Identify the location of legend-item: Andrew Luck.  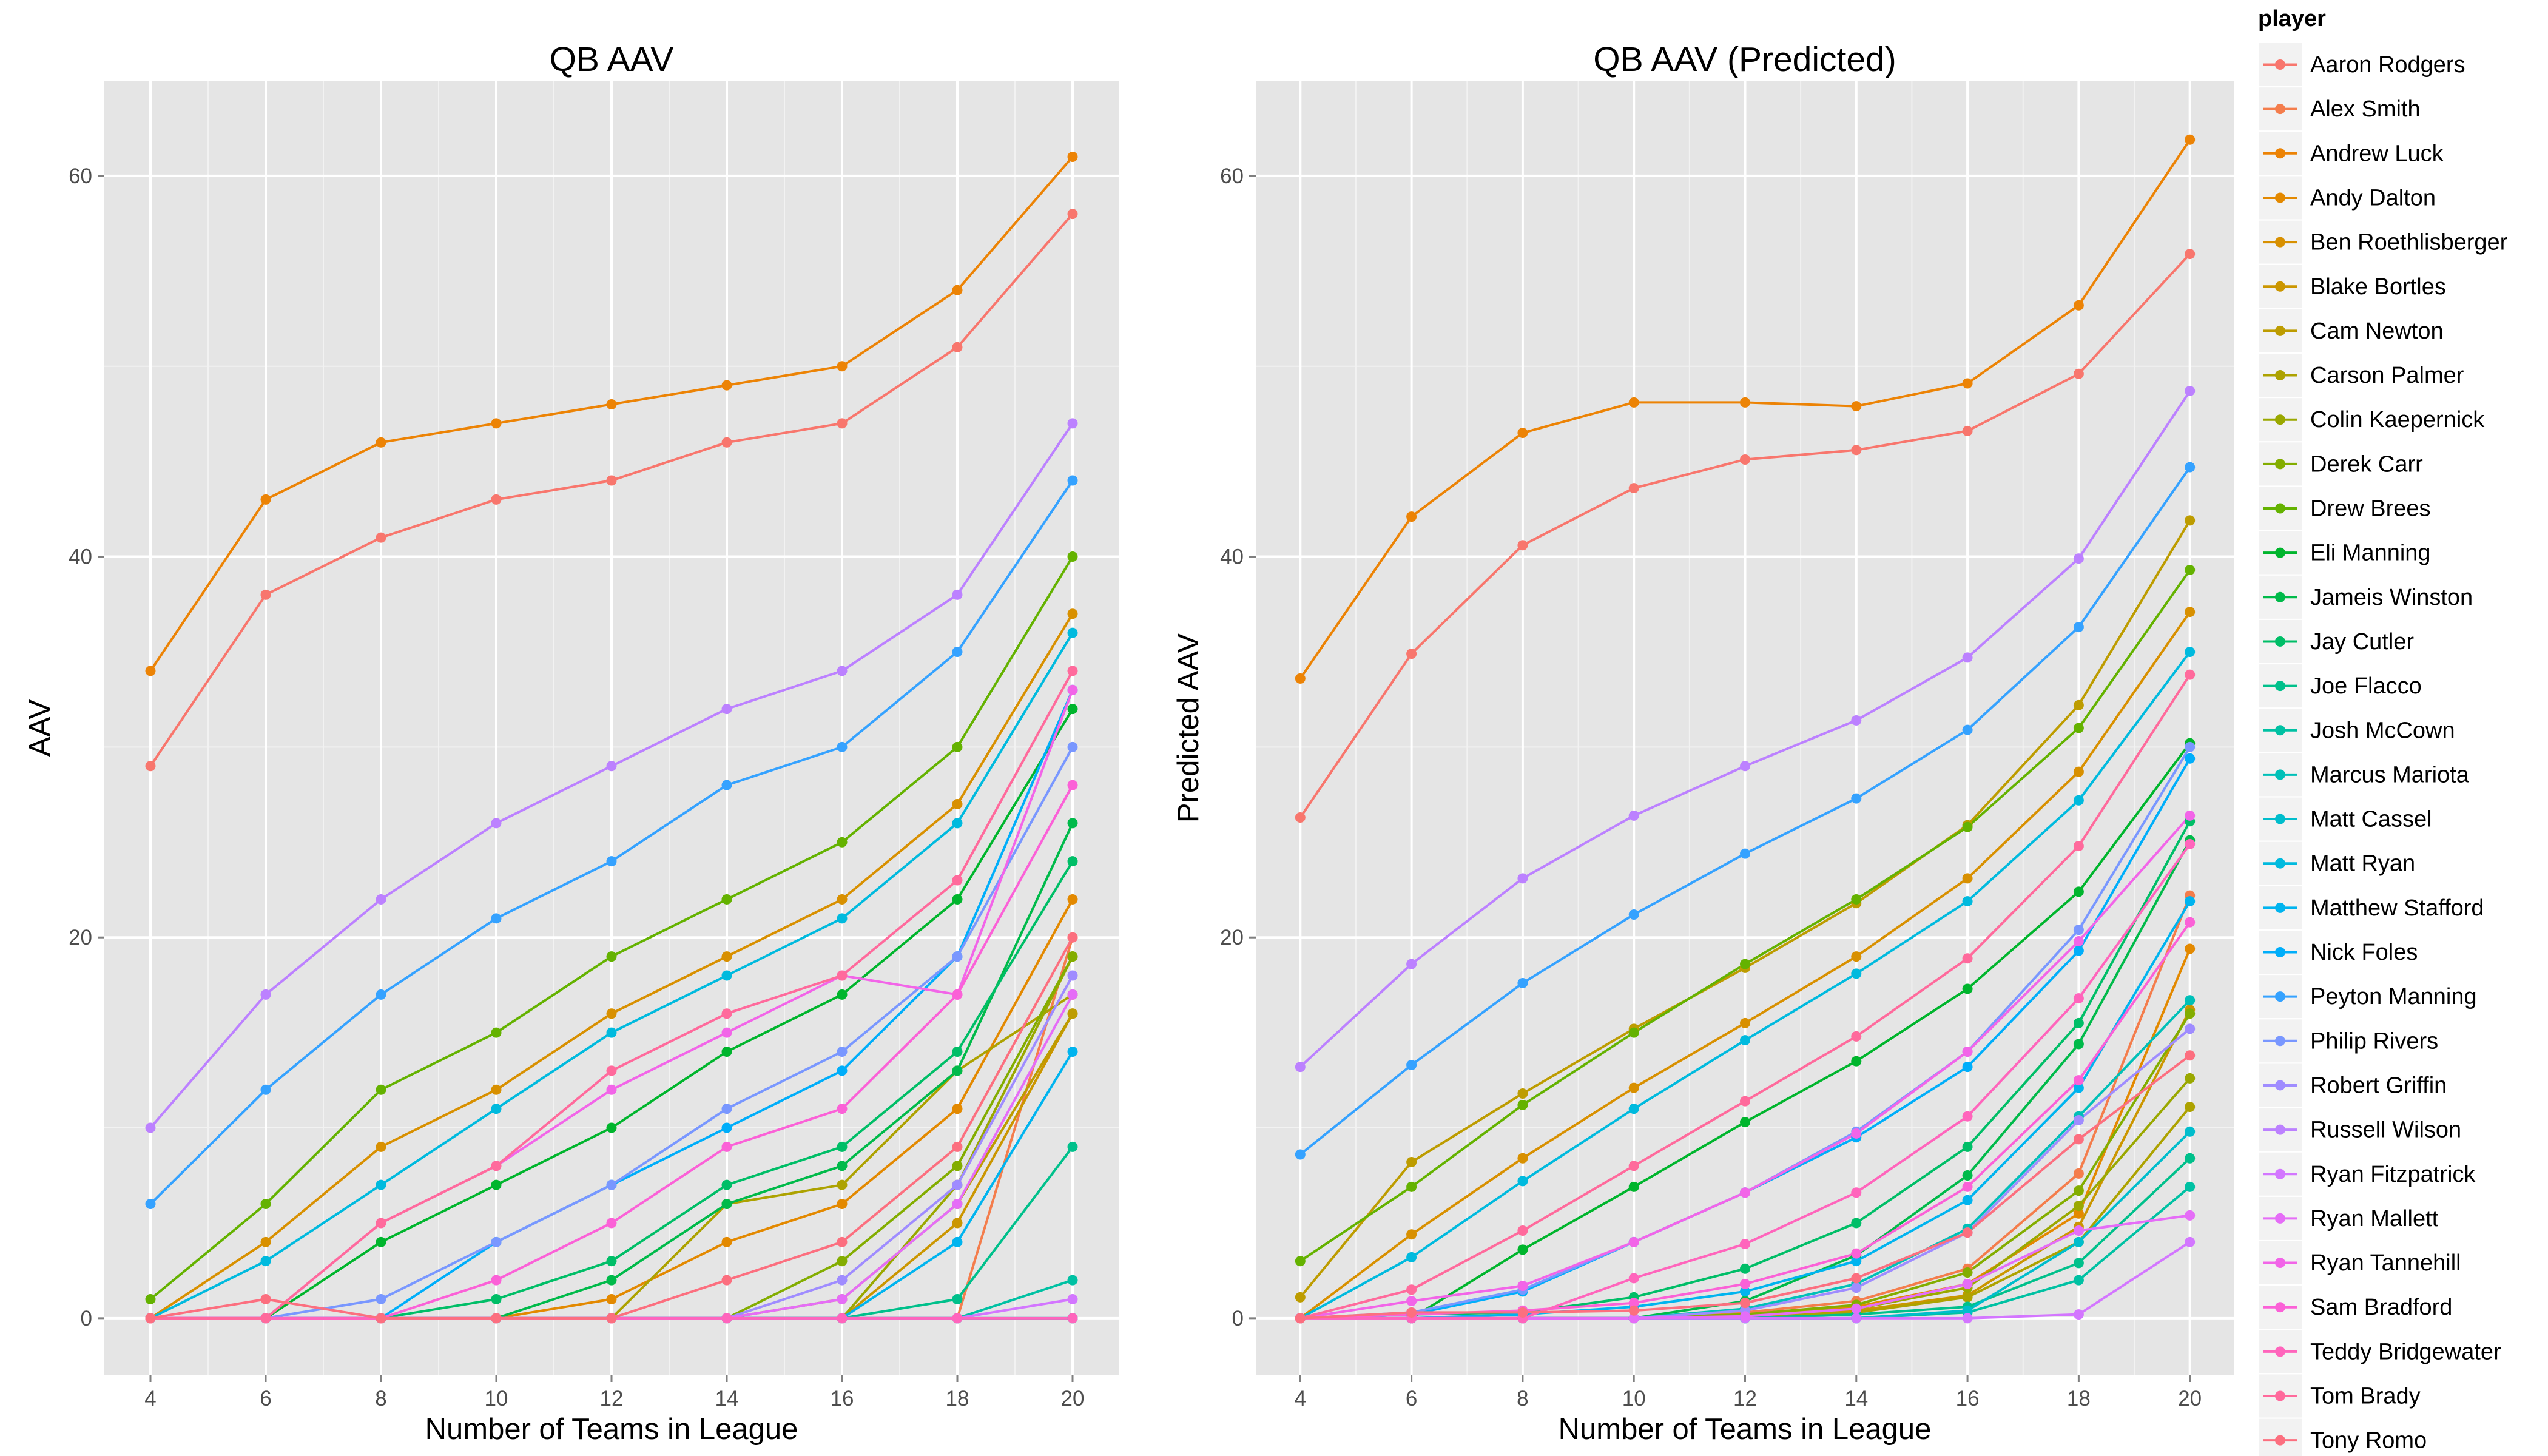
(2350, 153).